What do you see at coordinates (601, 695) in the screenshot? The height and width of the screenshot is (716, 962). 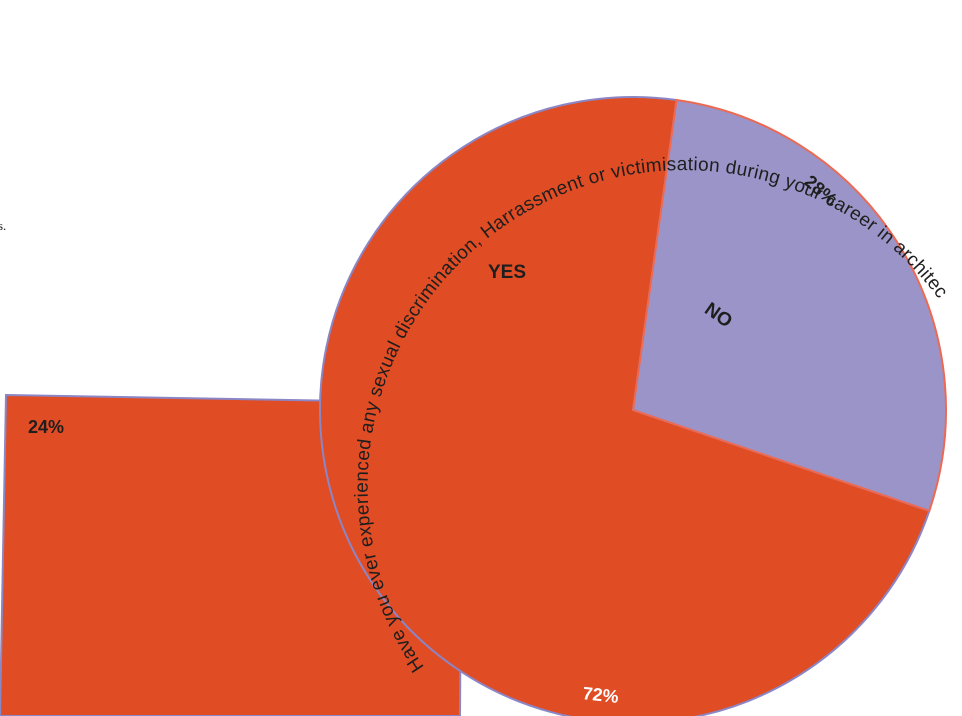 I see `pie-value-yes: 72%` at bounding box center [601, 695].